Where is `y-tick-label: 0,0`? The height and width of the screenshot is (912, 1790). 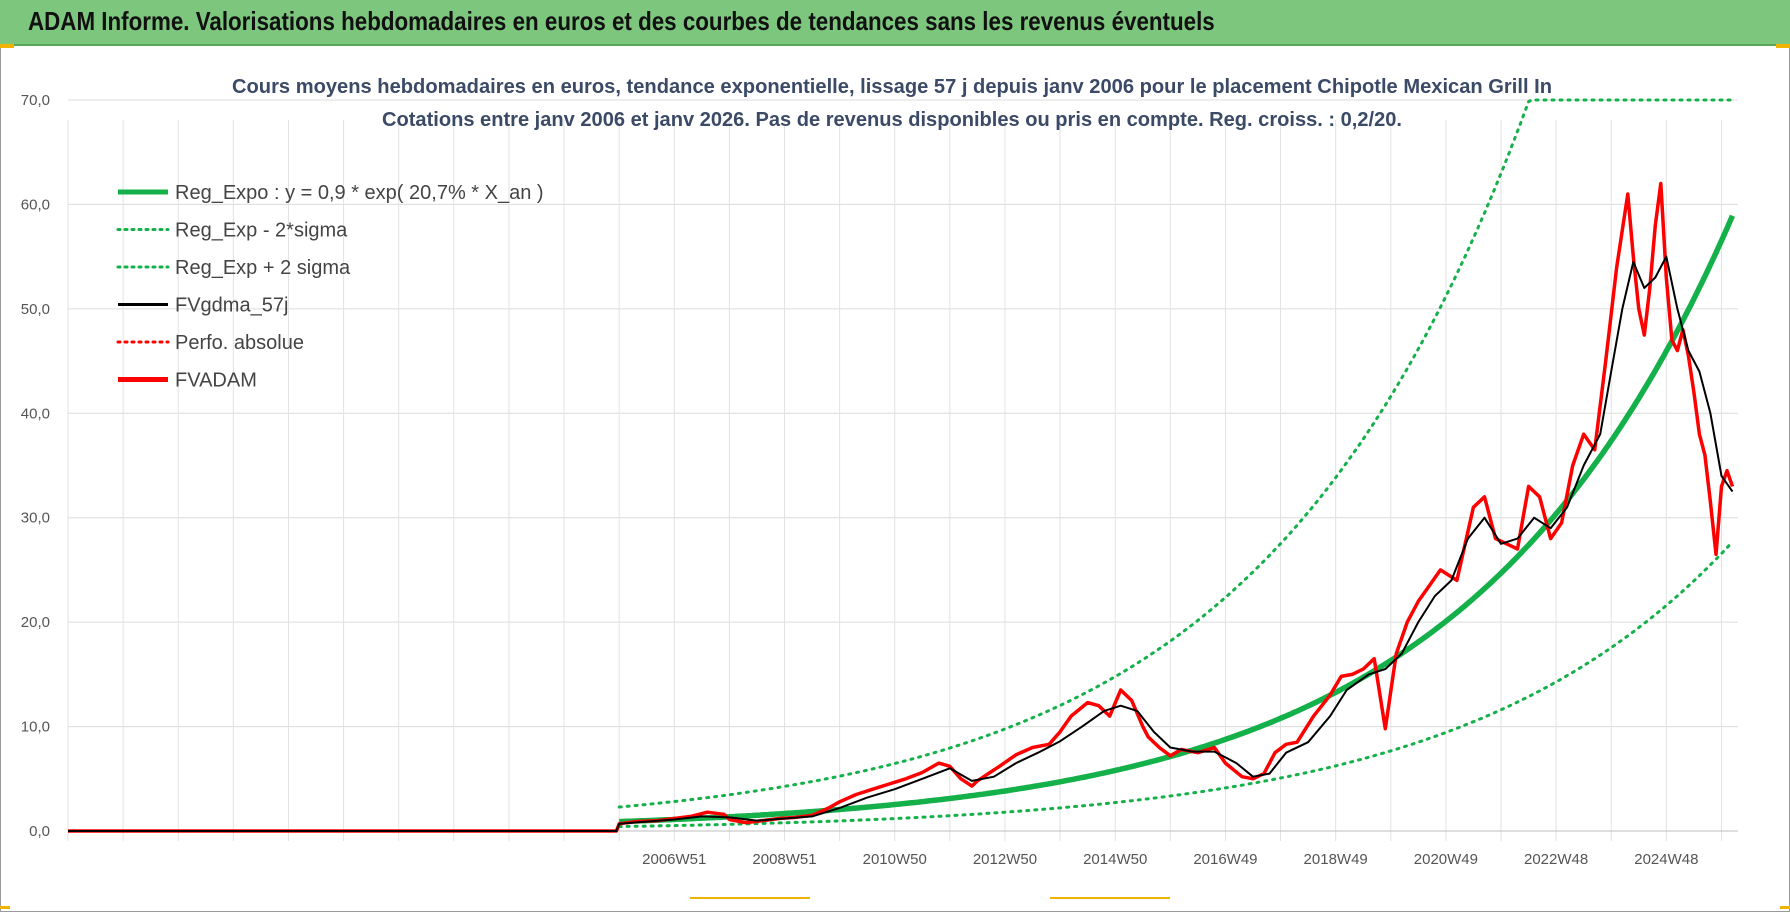 y-tick-label: 0,0 is located at coordinates (39, 831).